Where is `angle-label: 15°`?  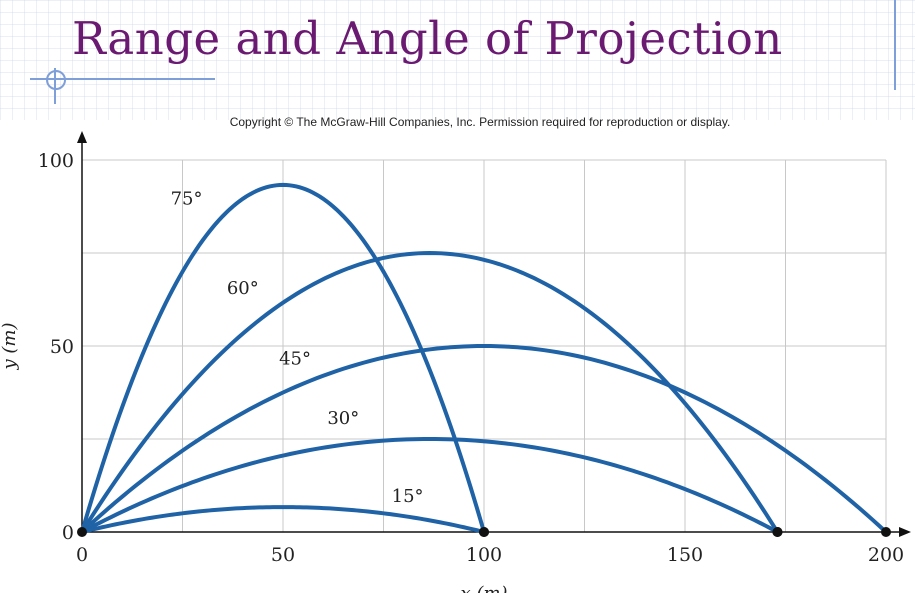 angle-label: 15° is located at coordinates (408, 496).